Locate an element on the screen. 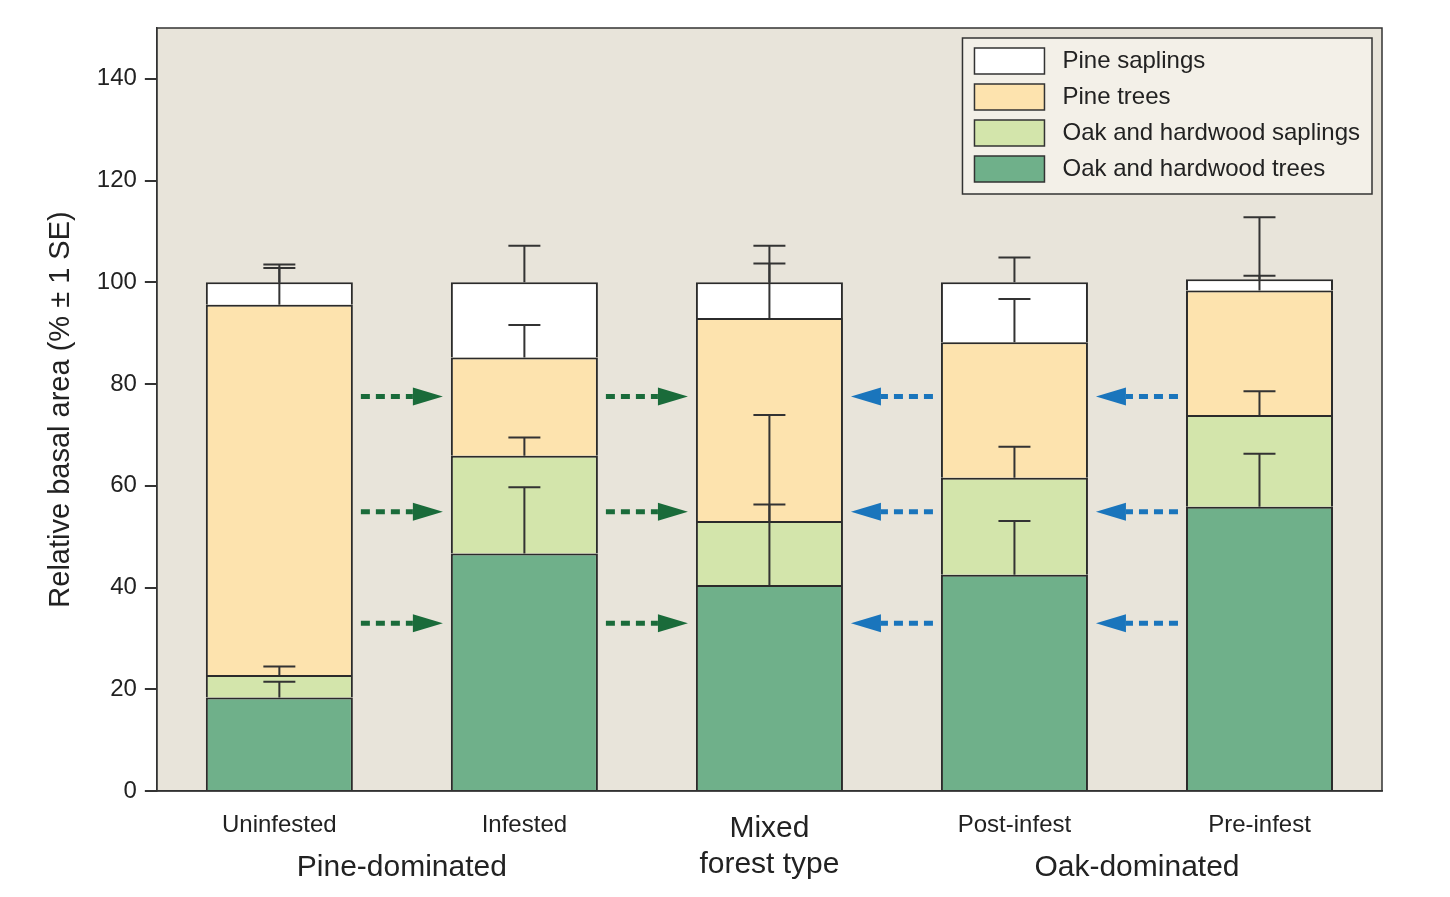  y-tick-label: 120 is located at coordinates (116, 179).